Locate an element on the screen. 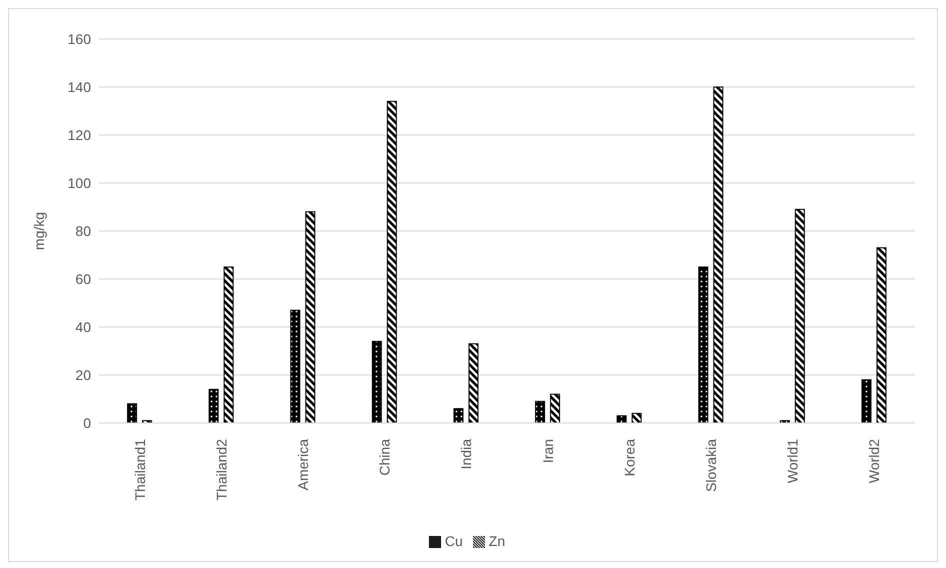 The height and width of the screenshot is (568, 946). y-tick-label: 40 is located at coordinates (83, 326).